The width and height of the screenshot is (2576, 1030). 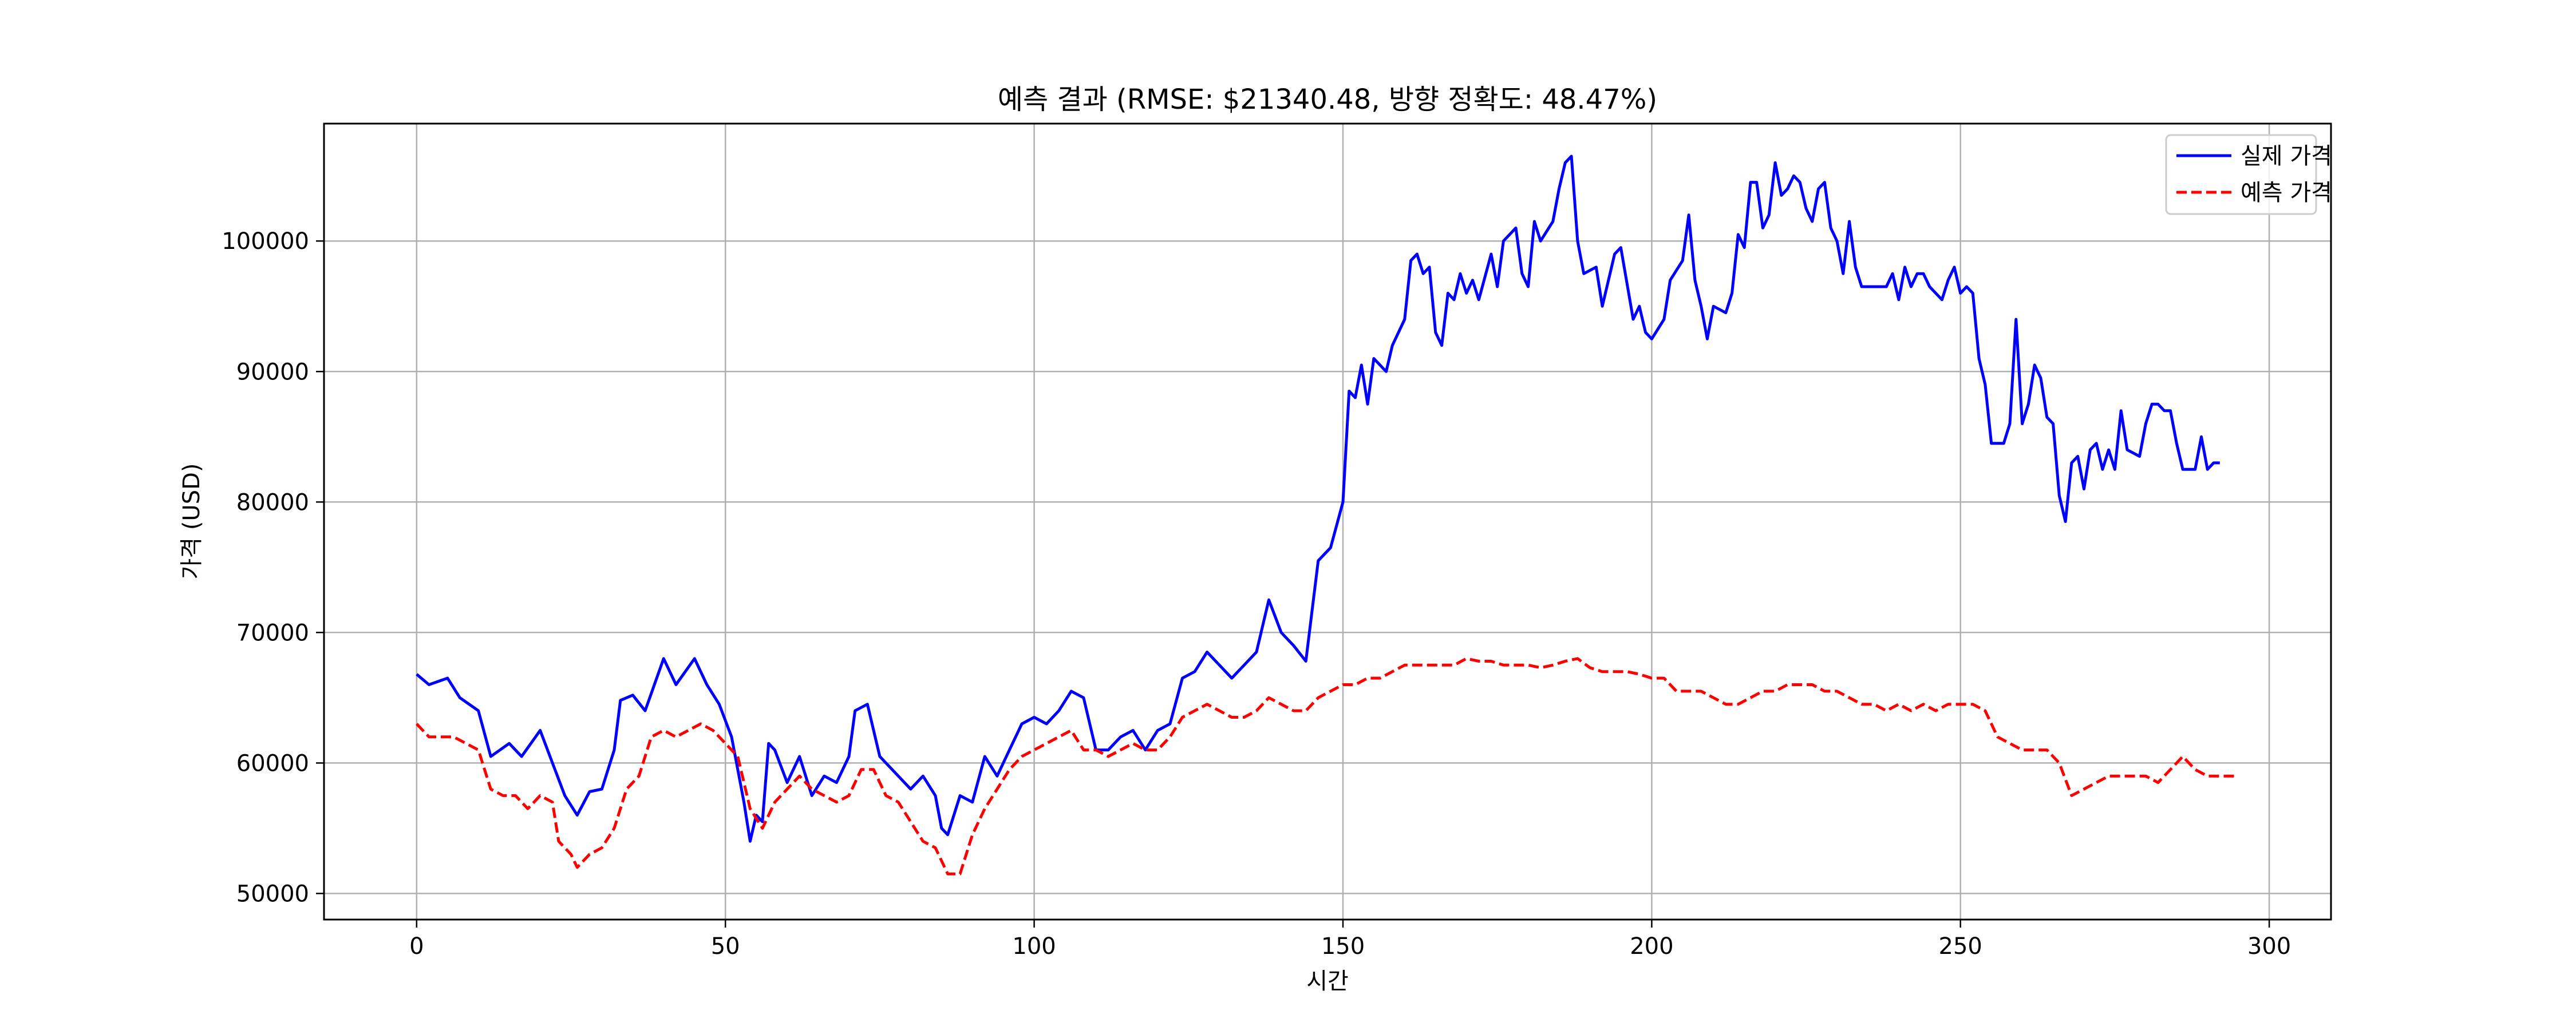 I want to click on x-axis-label: 시간, so click(x=1327, y=981).